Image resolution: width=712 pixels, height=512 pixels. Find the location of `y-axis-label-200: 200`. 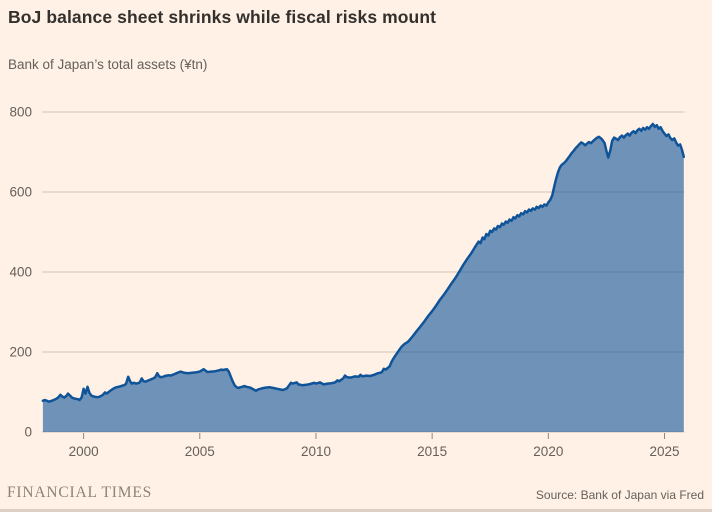

y-axis-label-200: 200 is located at coordinates (20, 352).